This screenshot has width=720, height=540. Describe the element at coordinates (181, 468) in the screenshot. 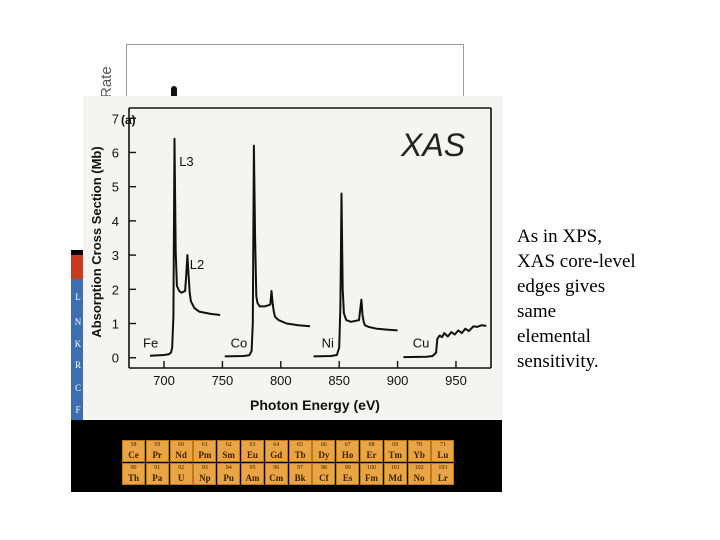

I see `element-number: 92` at that location.